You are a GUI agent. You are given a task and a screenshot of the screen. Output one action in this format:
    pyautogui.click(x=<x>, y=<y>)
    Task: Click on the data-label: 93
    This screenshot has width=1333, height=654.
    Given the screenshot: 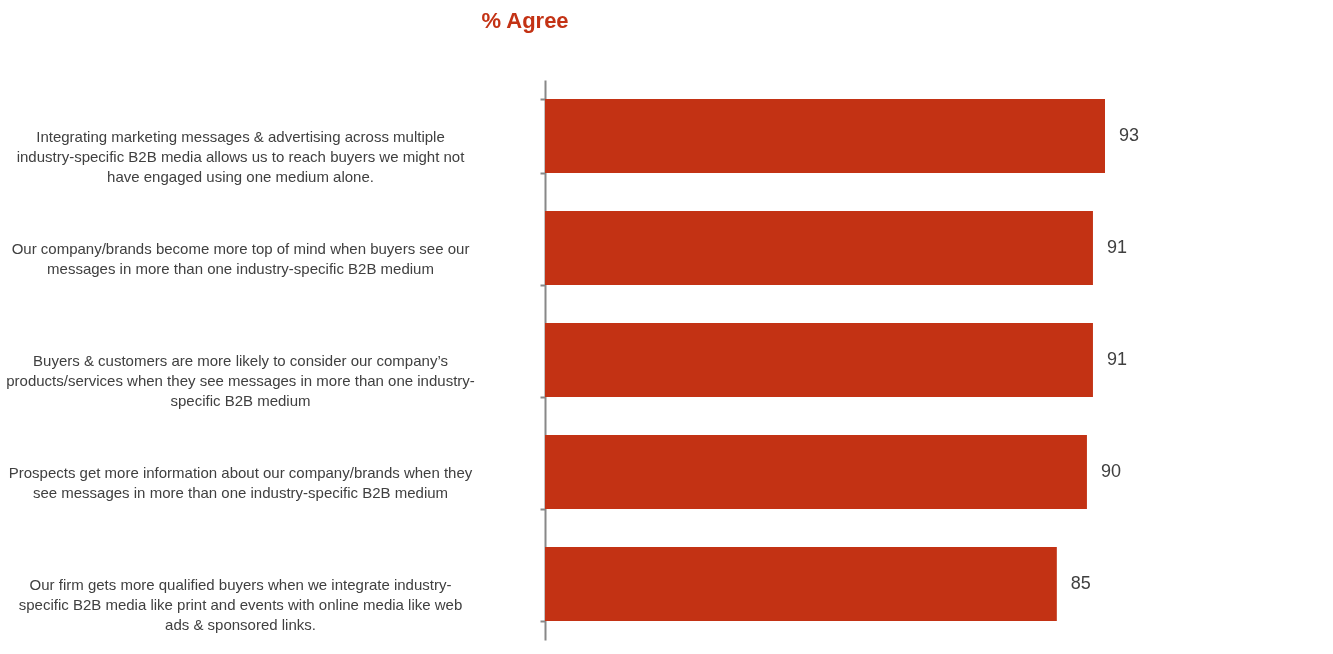 What is the action you would take?
    pyautogui.click(x=1129, y=135)
    